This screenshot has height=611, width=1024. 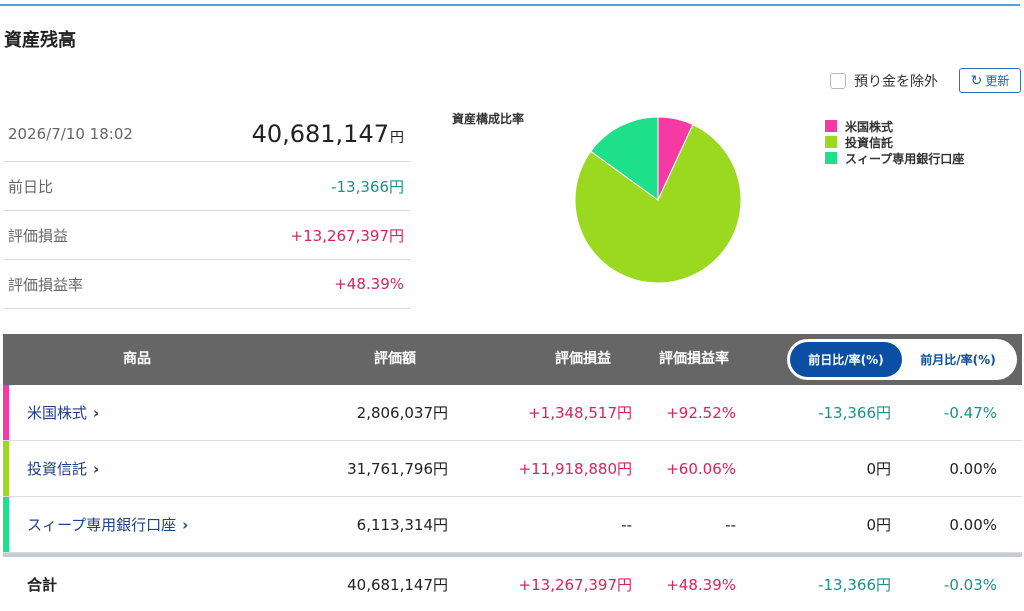 I want to click on product-link-sweep: スィープ専用銀行口座 ›, so click(x=107, y=525).